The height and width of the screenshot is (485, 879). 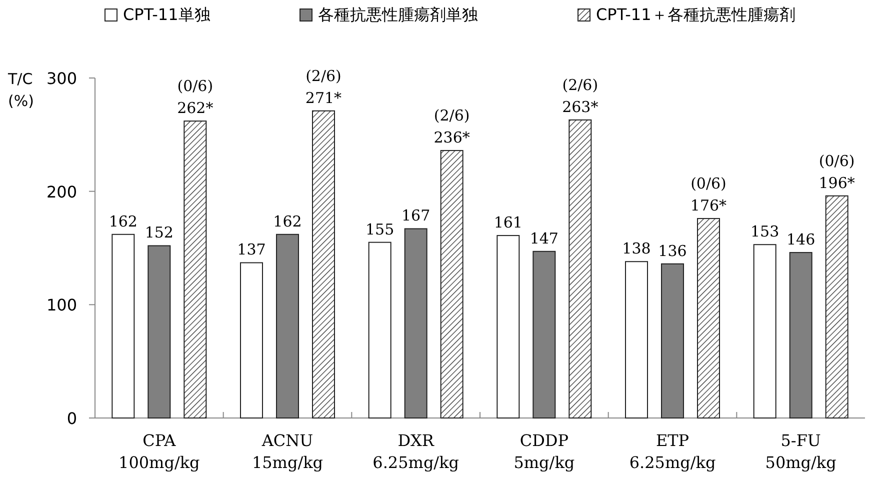 What do you see at coordinates (71, 418) in the screenshot?
I see `y-tick-label: 0` at bounding box center [71, 418].